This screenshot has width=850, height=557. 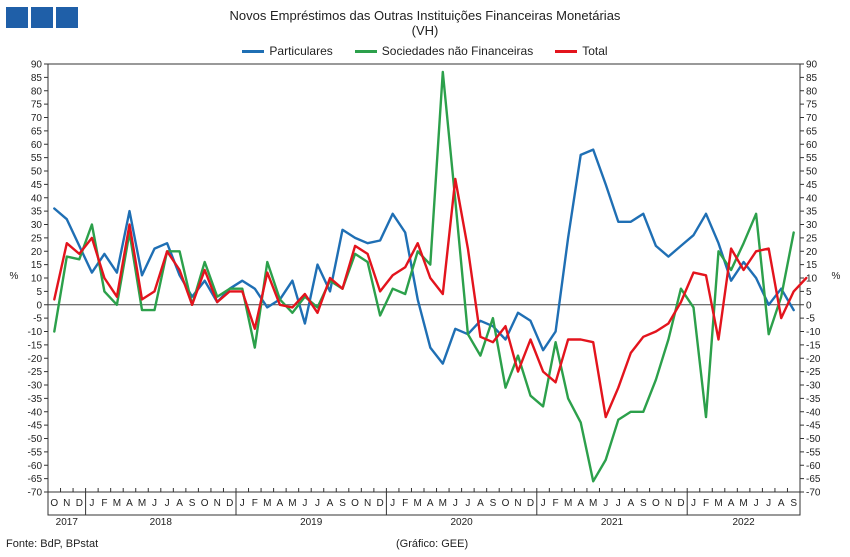 What do you see at coordinates (457, 51) in the screenshot?
I see `legend-label-snf: Sociedades não Financeiras` at bounding box center [457, 51].